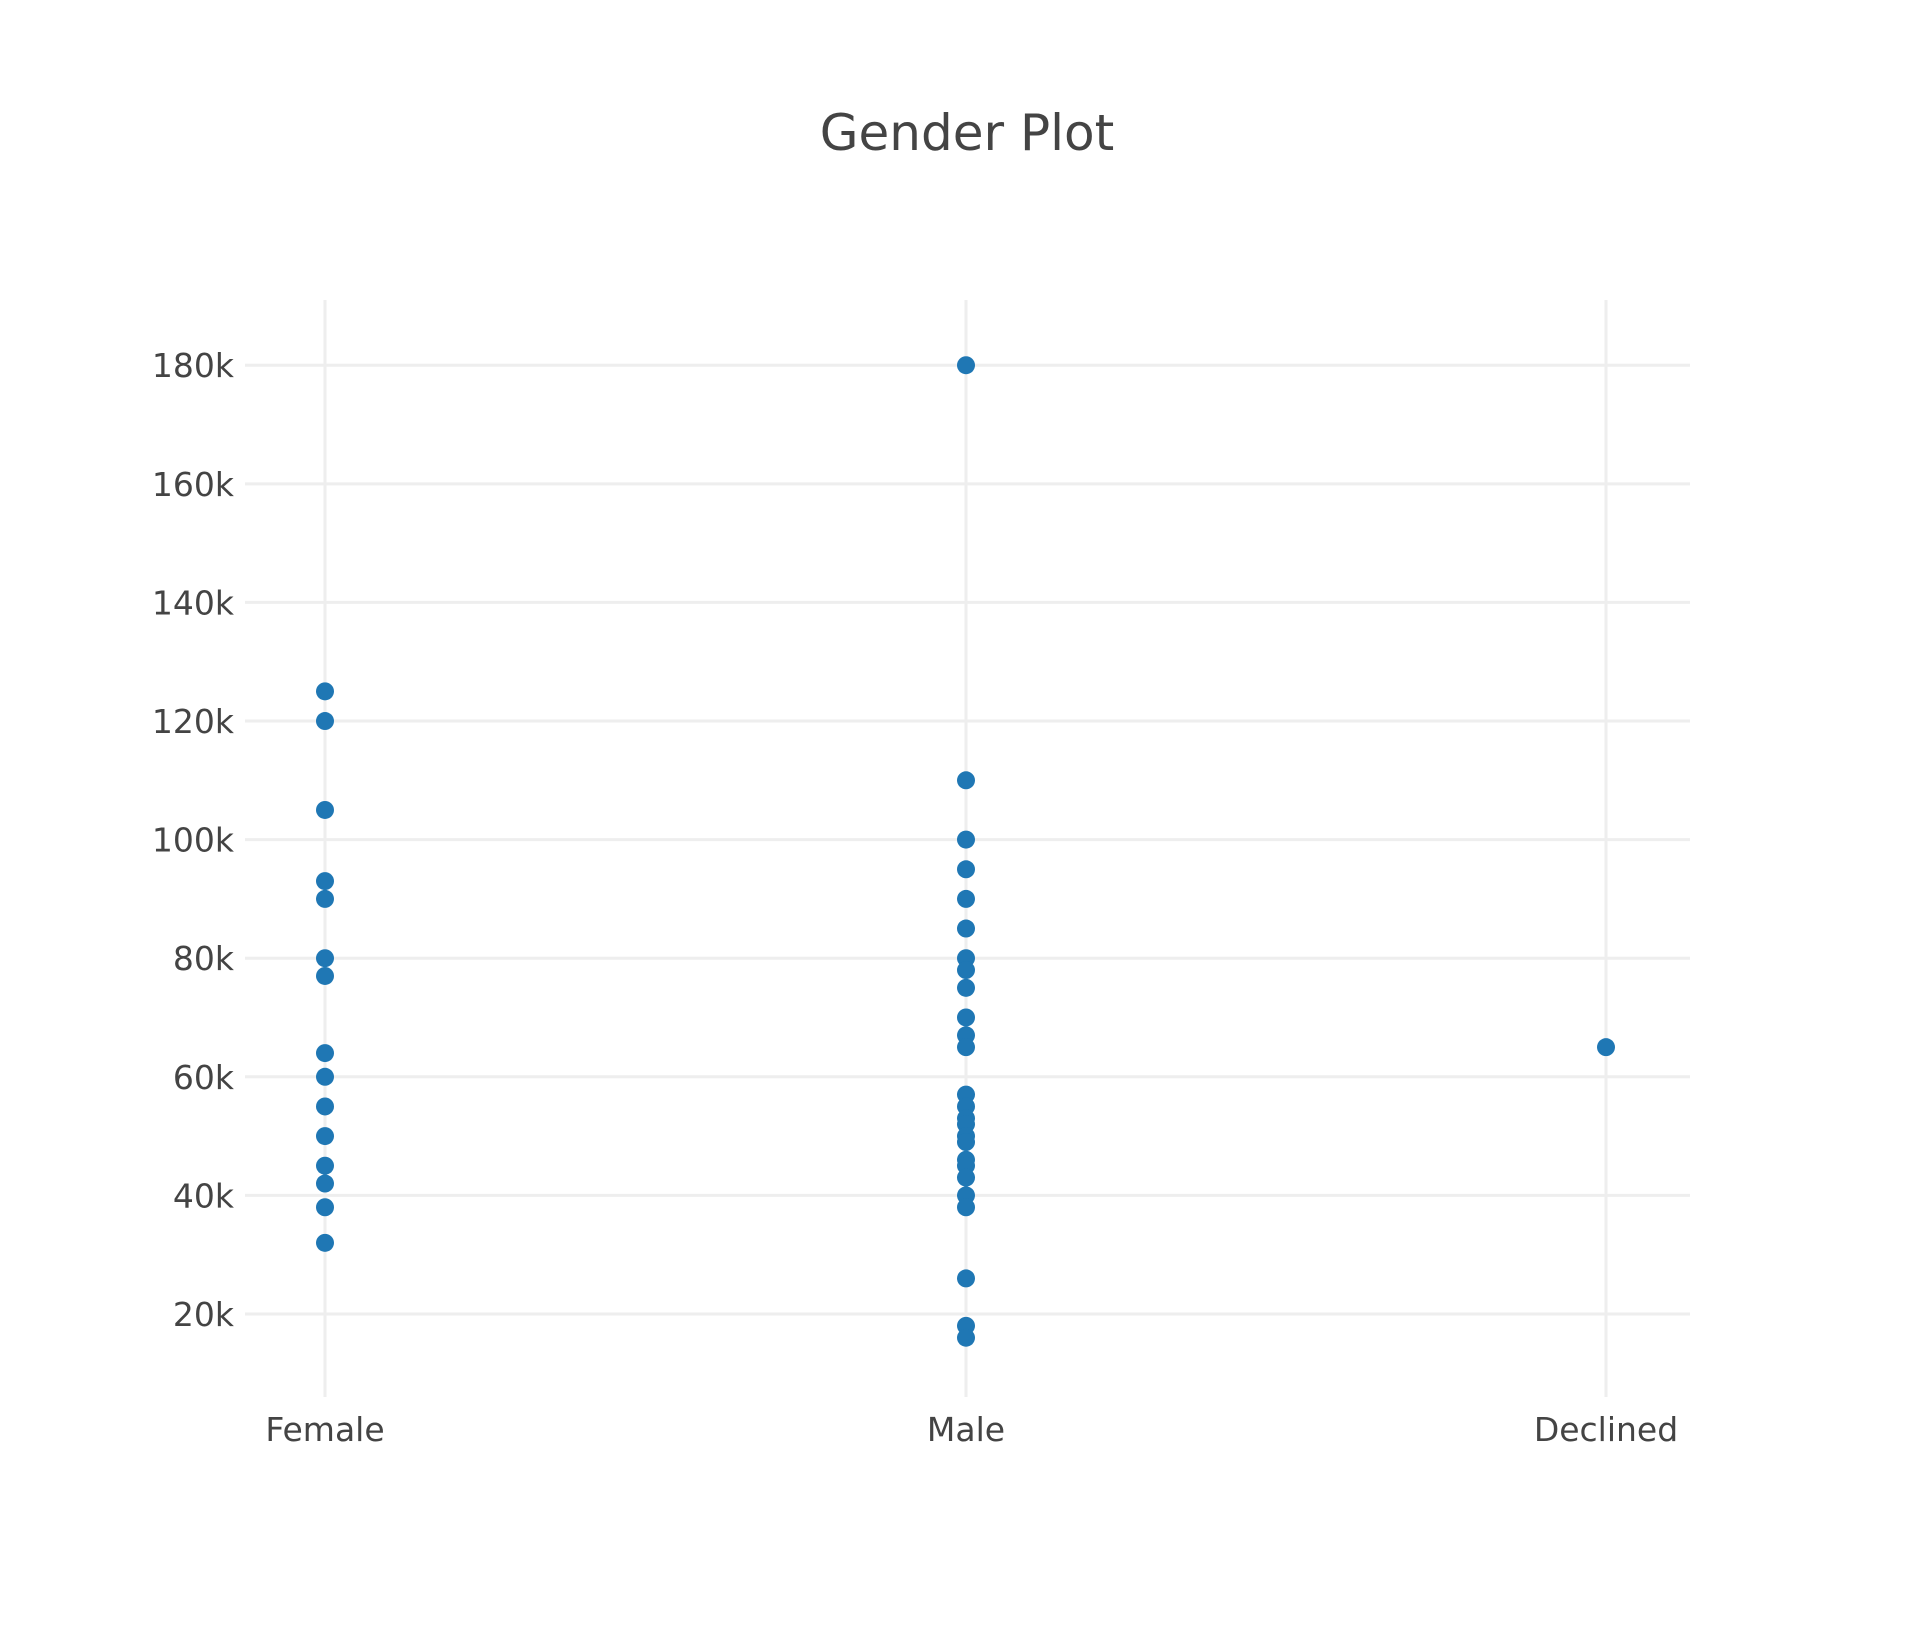 Image resolution: width=1920 pixels, height=1632 pixels. I want to click on x-axis-tick-labels: Female Male Declined, so click(971, 1429).